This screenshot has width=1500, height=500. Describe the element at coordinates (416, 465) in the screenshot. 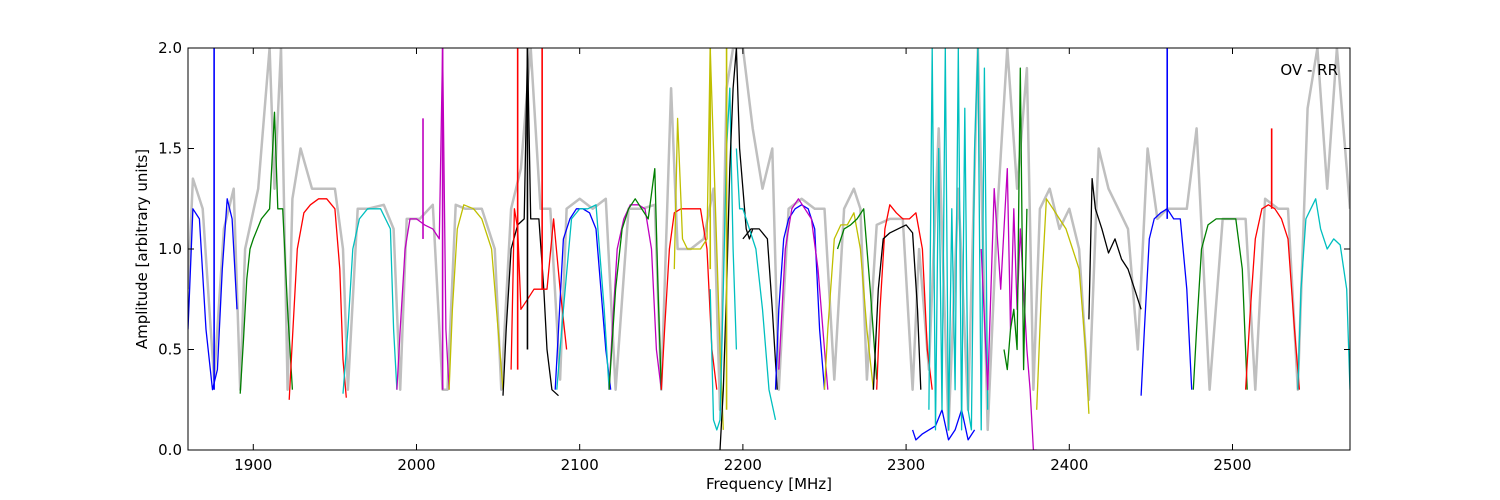

I see `x-tick-label: 2000` at that location.